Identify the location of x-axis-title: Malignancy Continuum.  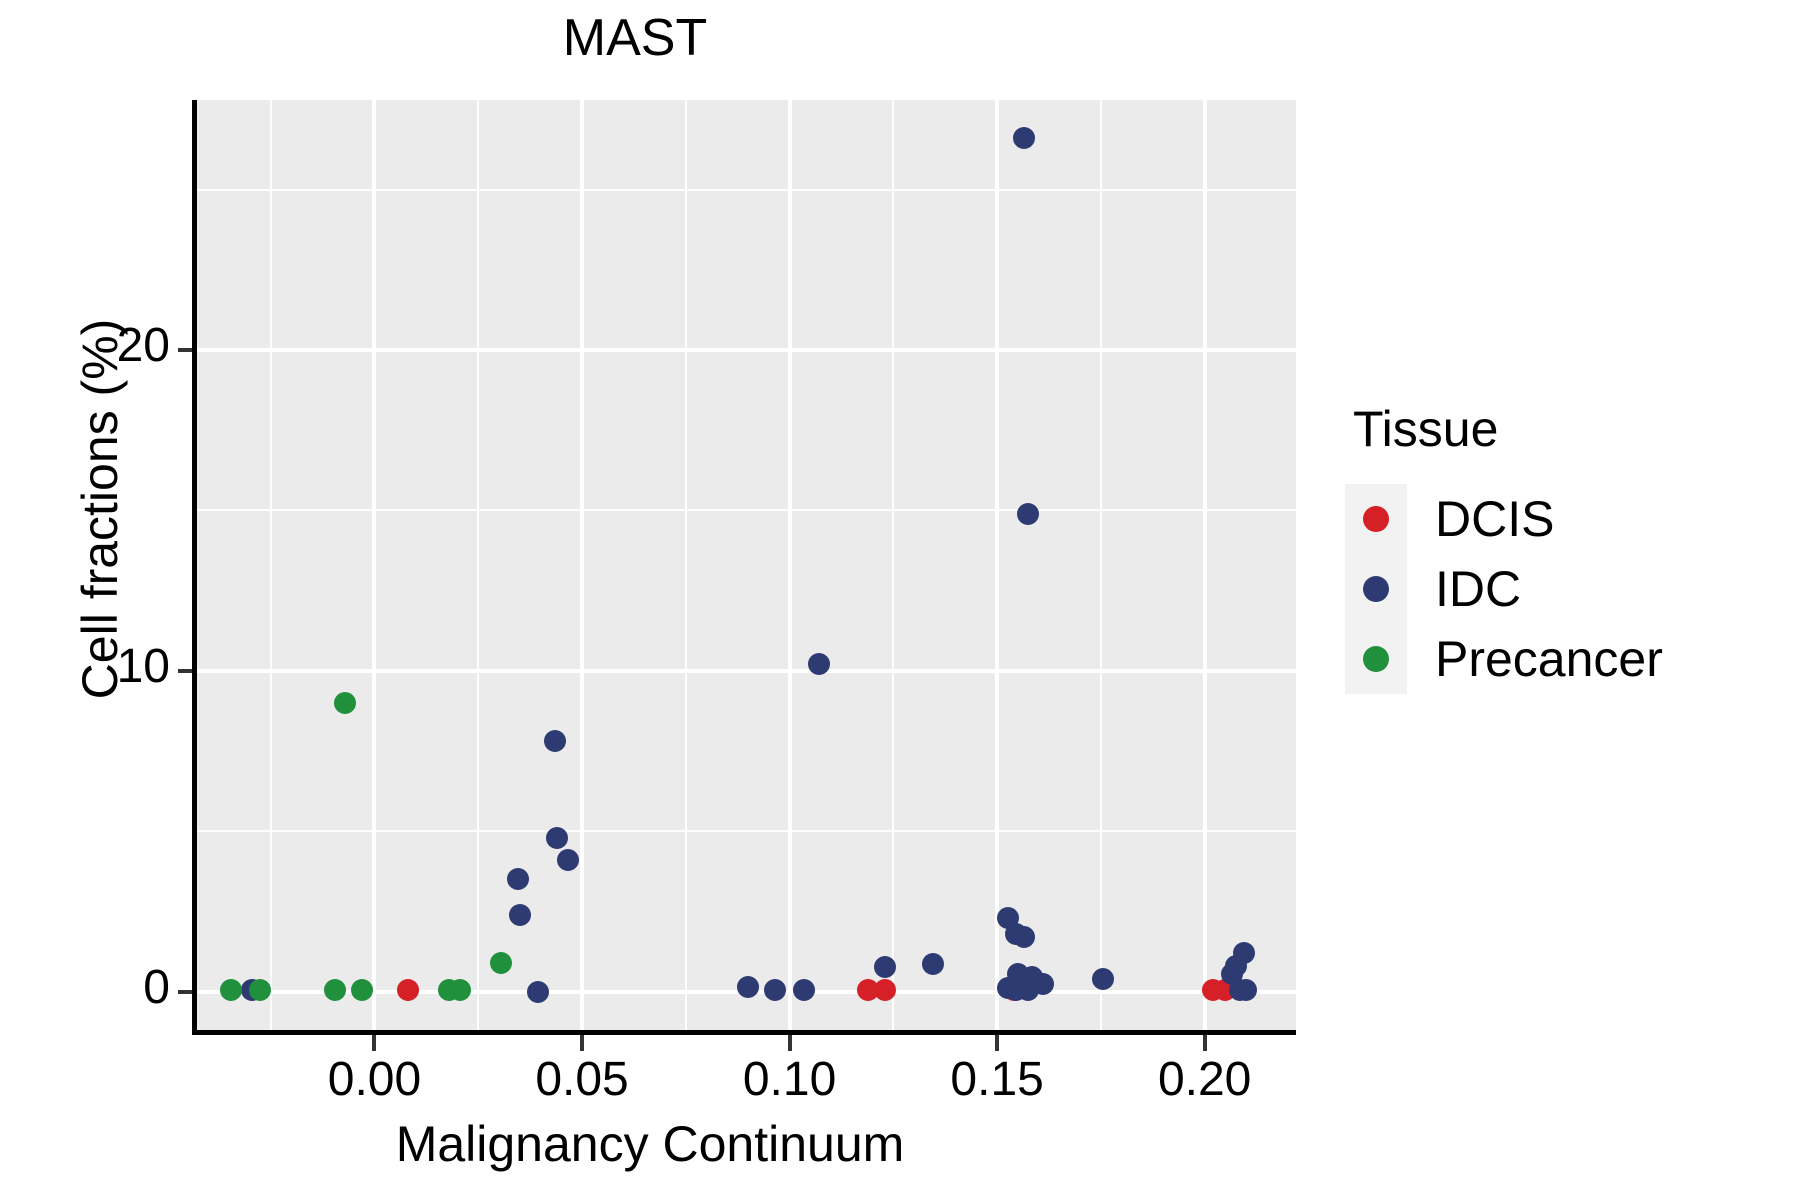
(650, 1144).